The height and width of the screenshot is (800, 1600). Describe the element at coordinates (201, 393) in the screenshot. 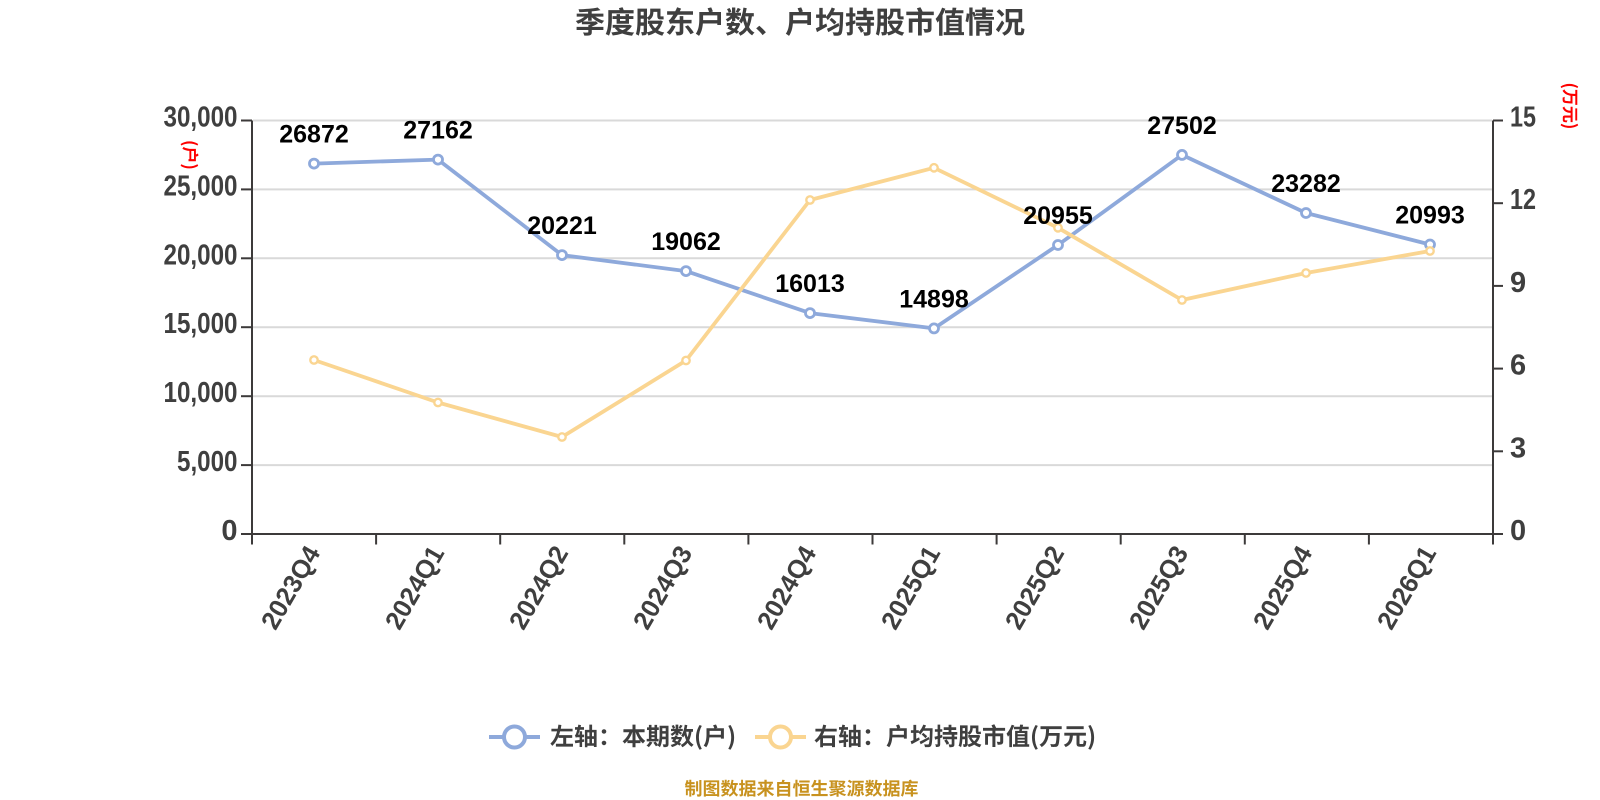

I see `svg-text: 10,000` at that location.